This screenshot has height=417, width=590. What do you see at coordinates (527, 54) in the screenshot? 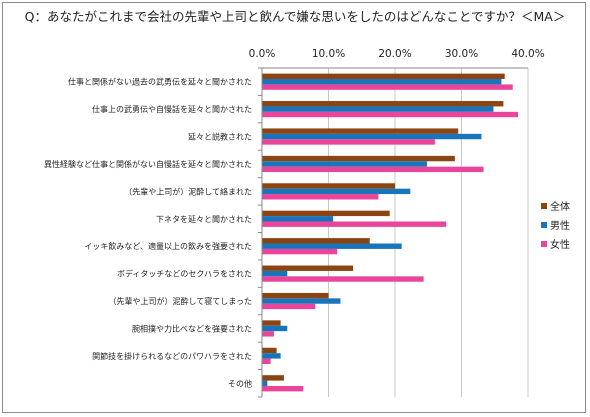
I see `x-tick-label: 40.0%` at bounding box center [527, 54].